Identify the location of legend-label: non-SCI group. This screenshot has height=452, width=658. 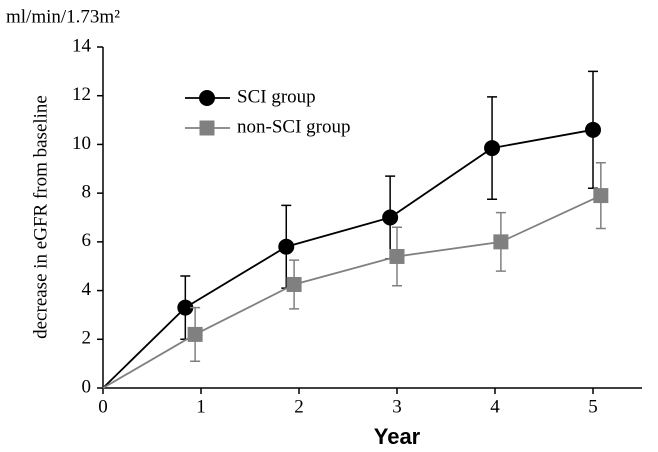
(293, 126).